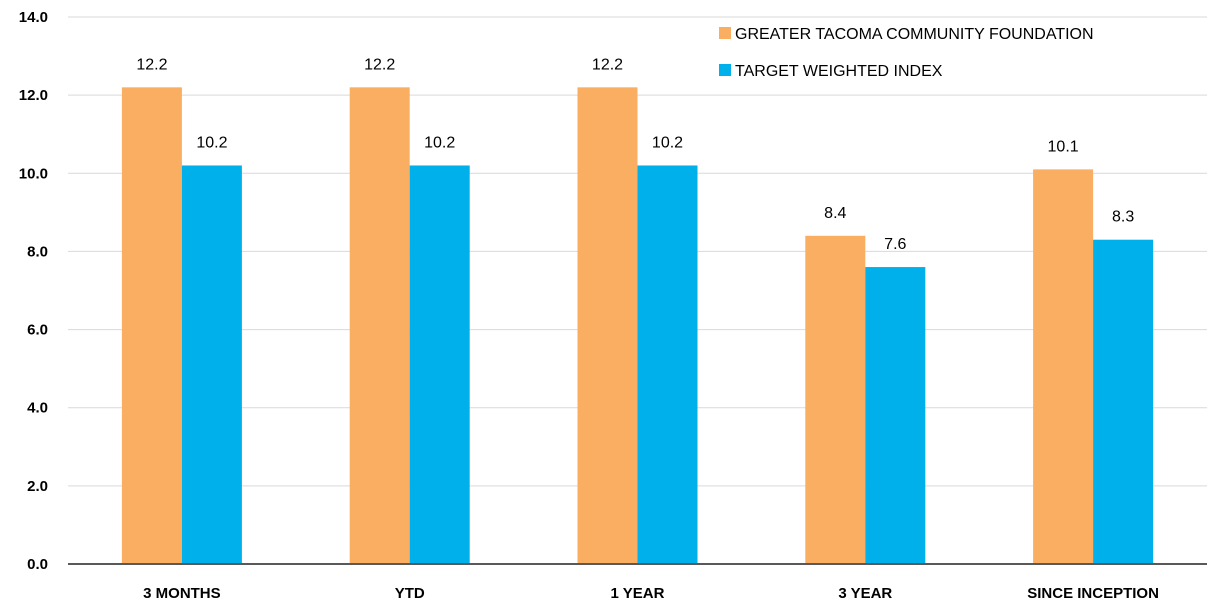 The width and height of the screenshot is (1212, 604). I want to click on y-tick-label: 2.0, so click(37, 486).